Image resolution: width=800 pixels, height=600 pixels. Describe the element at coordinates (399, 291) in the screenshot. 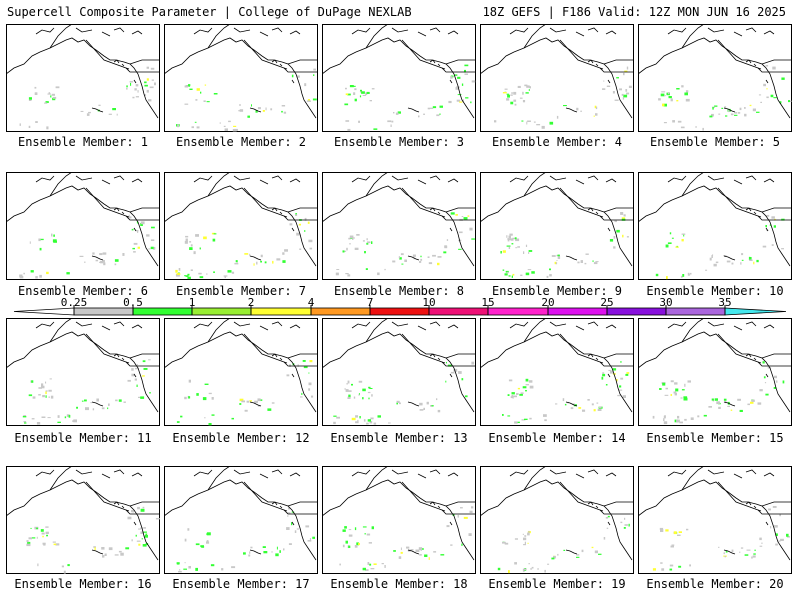

I see `ensemble-member-label: Ensemble Member: 8` at that location.